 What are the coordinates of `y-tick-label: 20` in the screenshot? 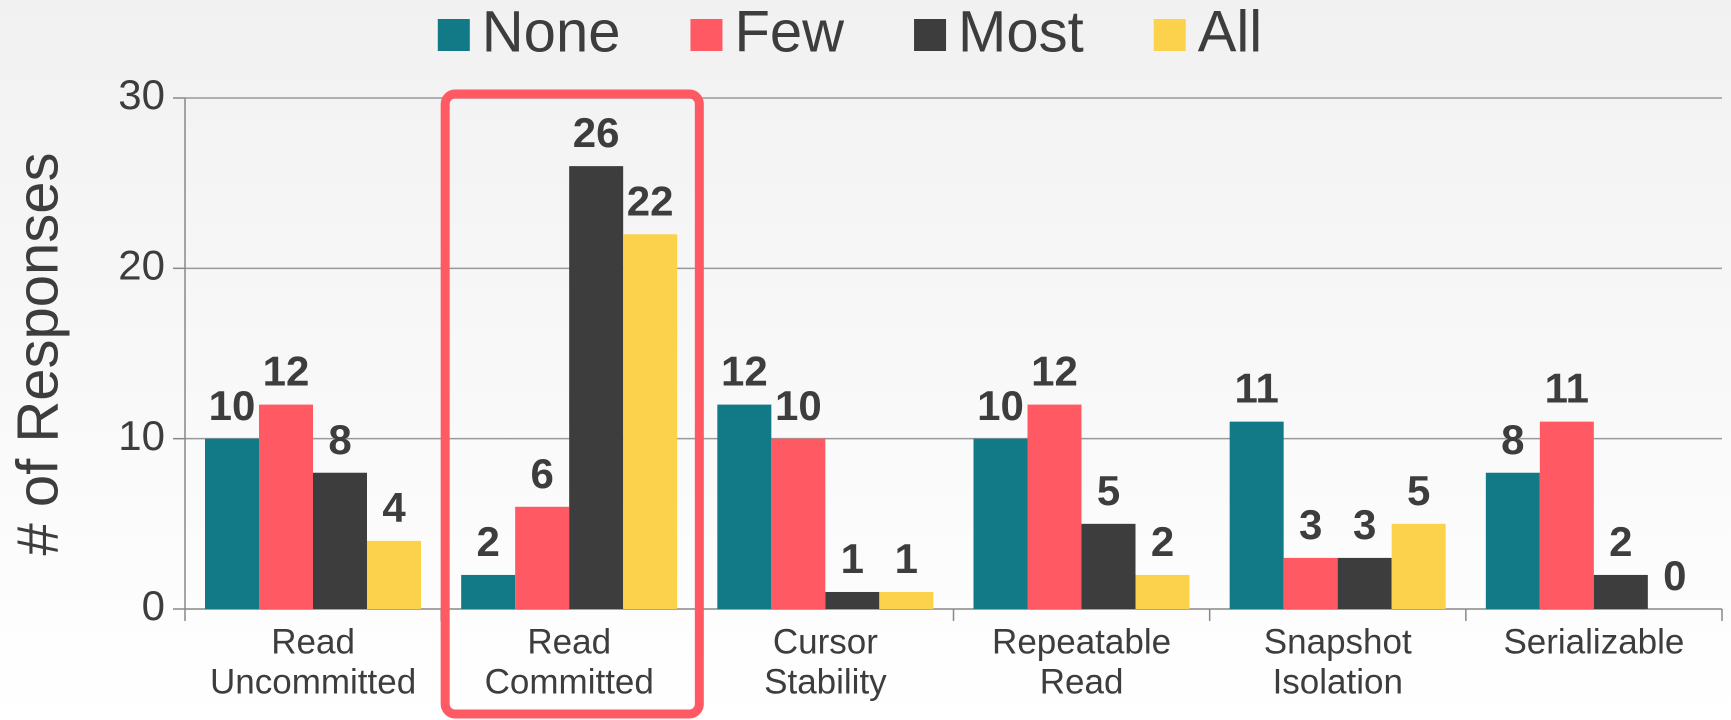 It's located at (141, 264).